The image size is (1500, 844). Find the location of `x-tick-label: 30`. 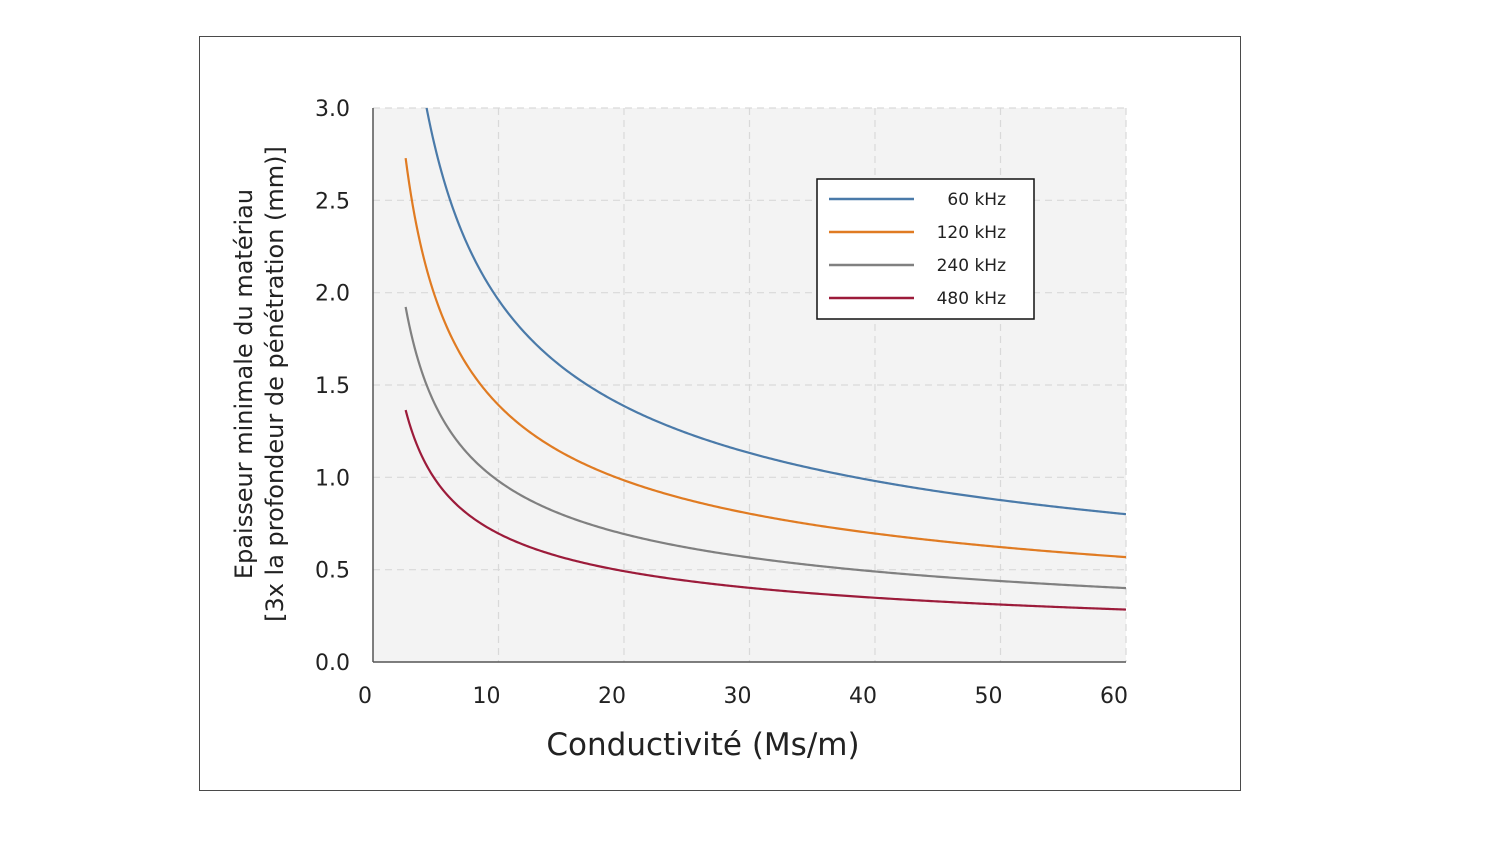

x-tick-label: 30 is located at coordinates (738, 696).